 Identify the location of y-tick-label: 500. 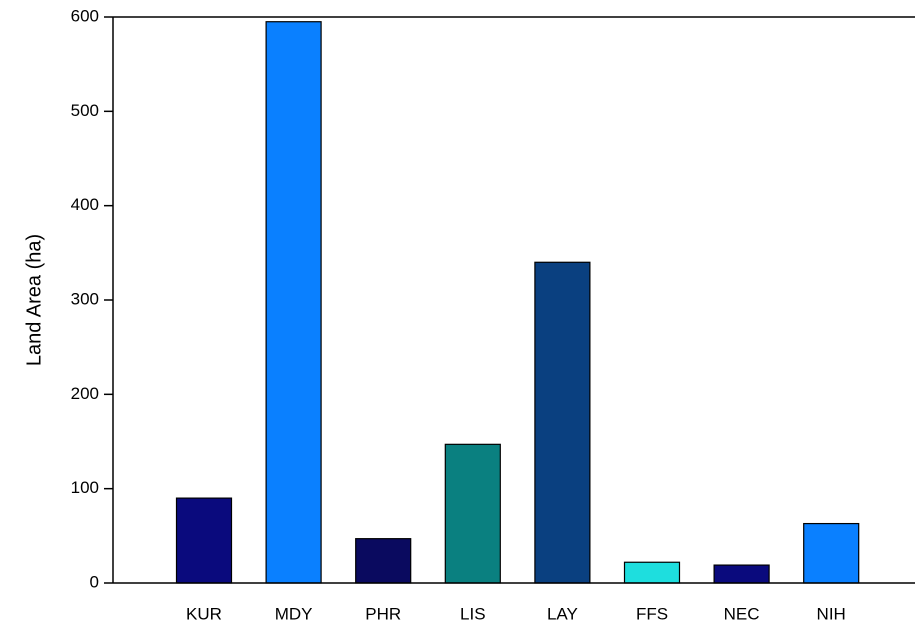
(85, 110).